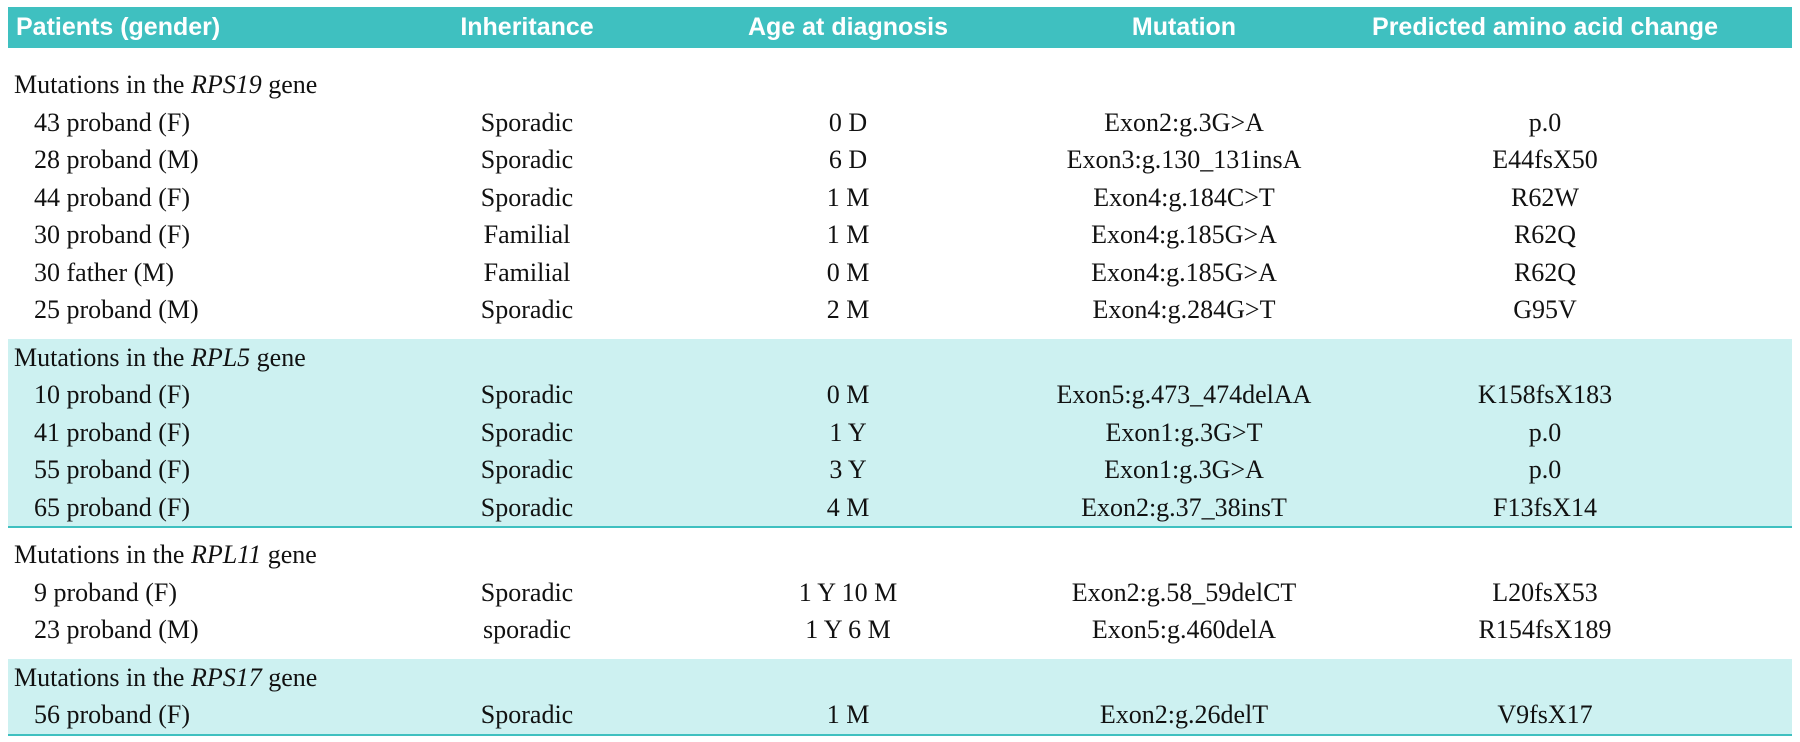 Image resolution: width=1800 pixels, height=742 pixels. What do you see at coordinates (112, 394) in the screenshot?
I see `cell: 10 proband (F)` at bounding box center [112, 394].